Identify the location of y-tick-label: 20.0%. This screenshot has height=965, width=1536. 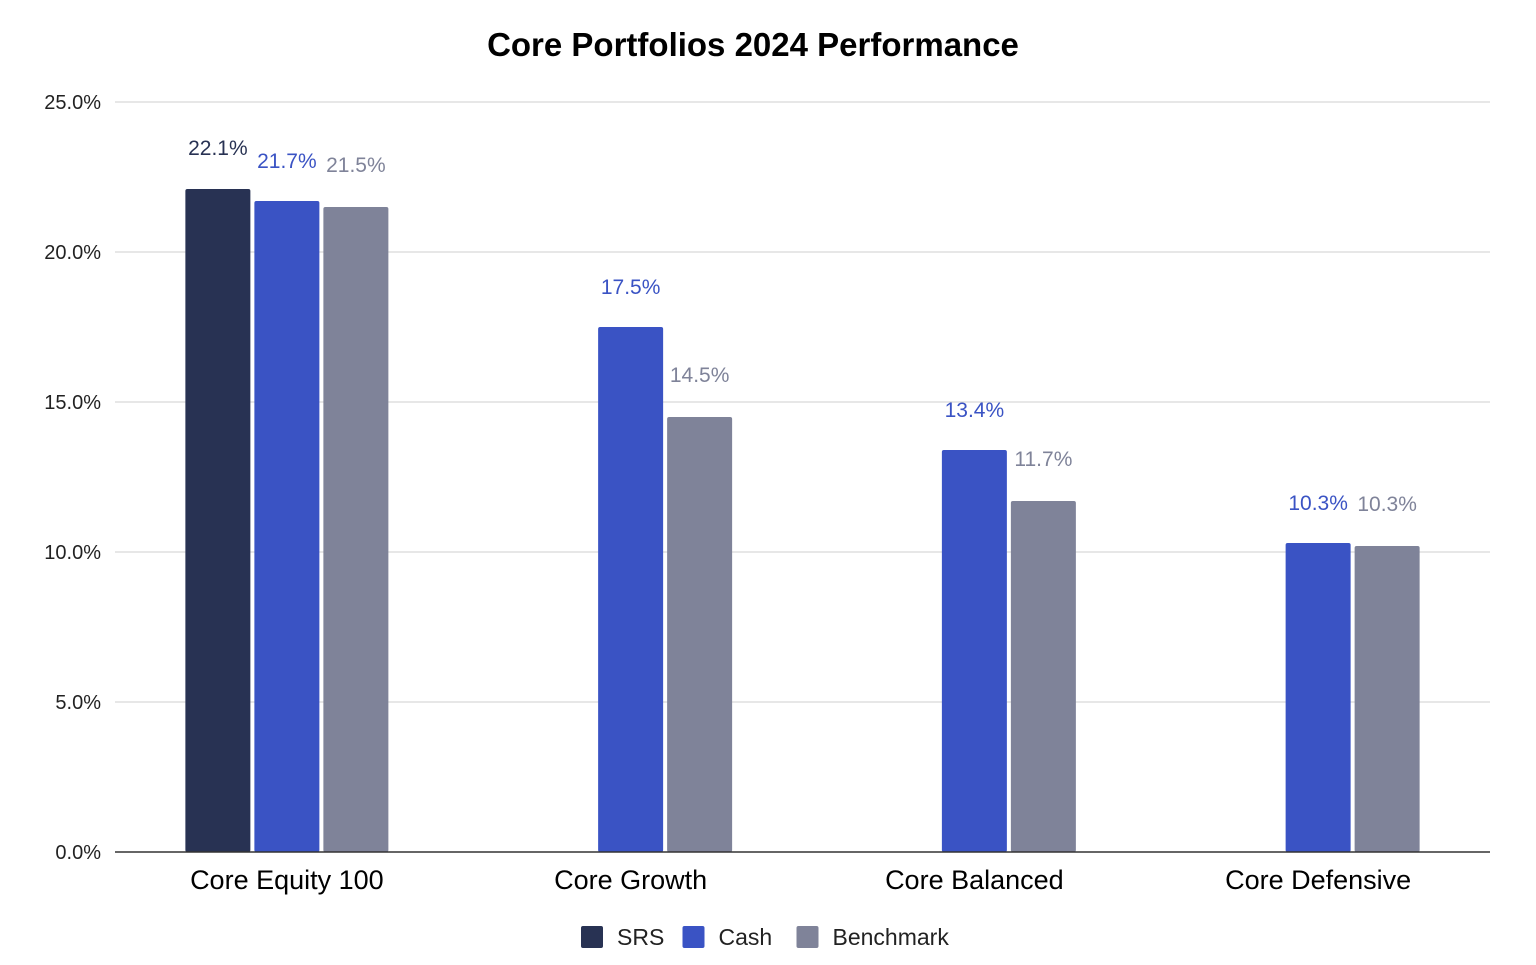
(72, 253).